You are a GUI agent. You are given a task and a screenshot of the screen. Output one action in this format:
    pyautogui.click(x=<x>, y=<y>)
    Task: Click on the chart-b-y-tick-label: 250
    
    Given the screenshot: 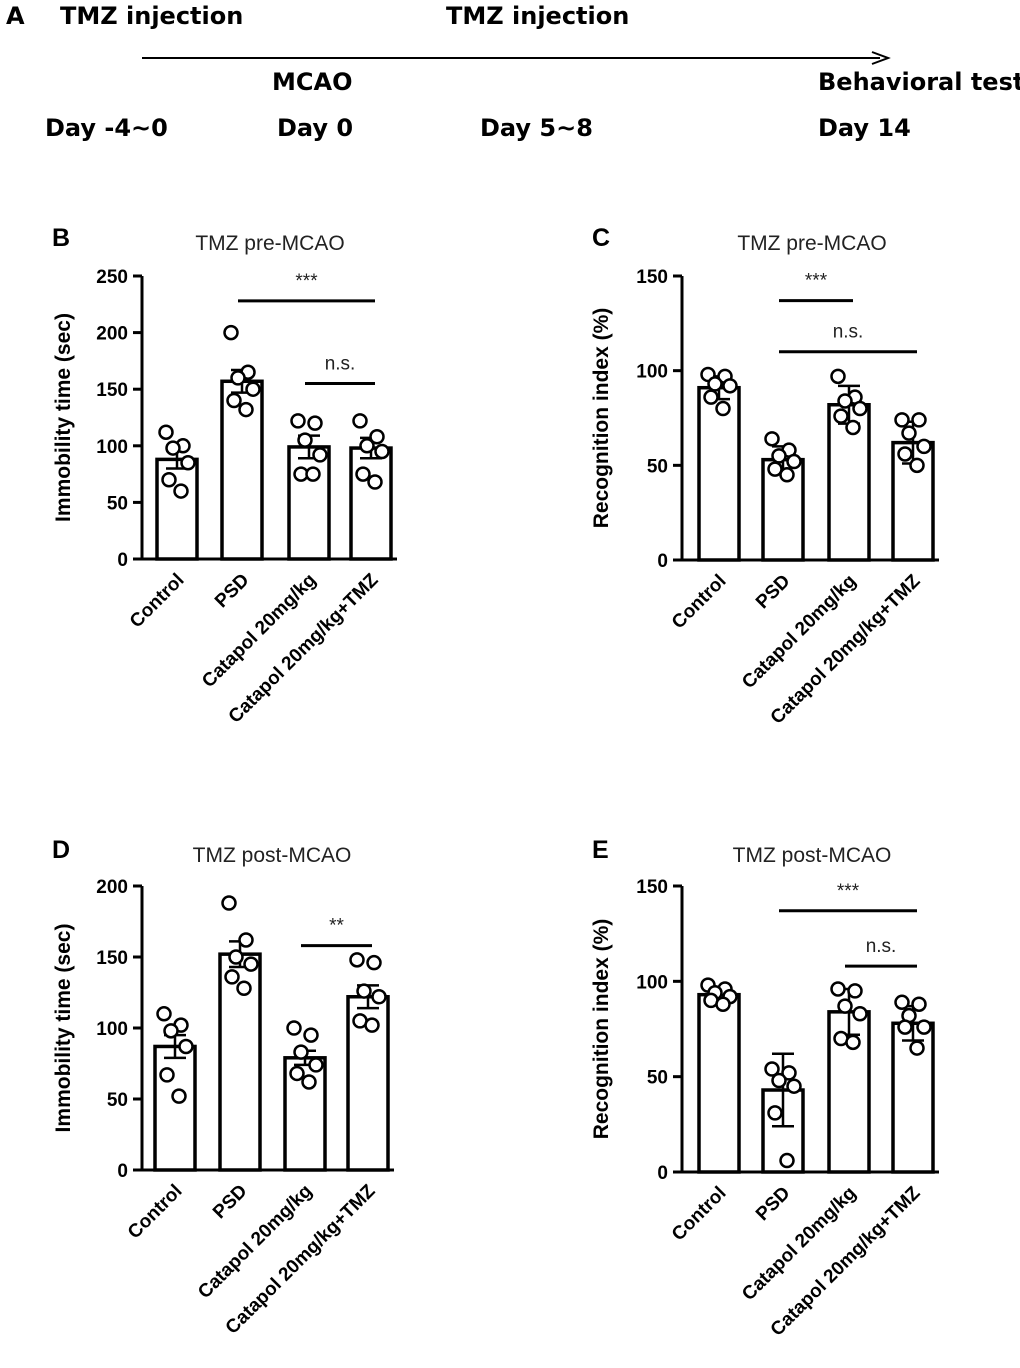 What is the action you would take?
    pyautogui.click(x=112, y=277)
    